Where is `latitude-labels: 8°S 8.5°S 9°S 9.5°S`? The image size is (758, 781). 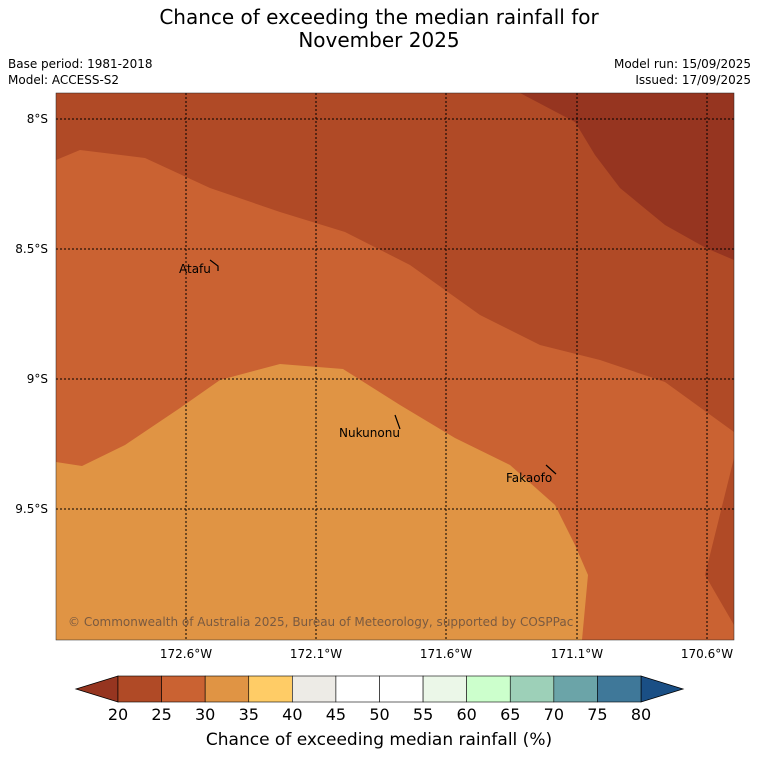 latitude-labels: 8°S 8.5°S 9°S 9.5°S is located at coordinates (31, 314).